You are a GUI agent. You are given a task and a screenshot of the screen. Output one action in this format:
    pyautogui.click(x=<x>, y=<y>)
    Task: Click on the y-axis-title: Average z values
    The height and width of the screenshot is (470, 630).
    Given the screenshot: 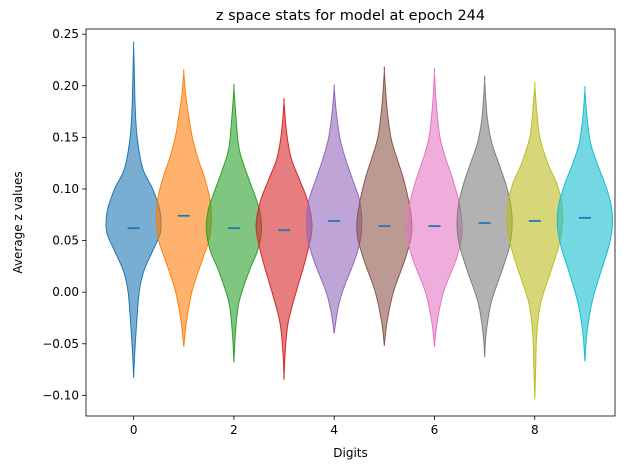 What is the action you would take?
    pyautogui.click(x=18, y=222)
    